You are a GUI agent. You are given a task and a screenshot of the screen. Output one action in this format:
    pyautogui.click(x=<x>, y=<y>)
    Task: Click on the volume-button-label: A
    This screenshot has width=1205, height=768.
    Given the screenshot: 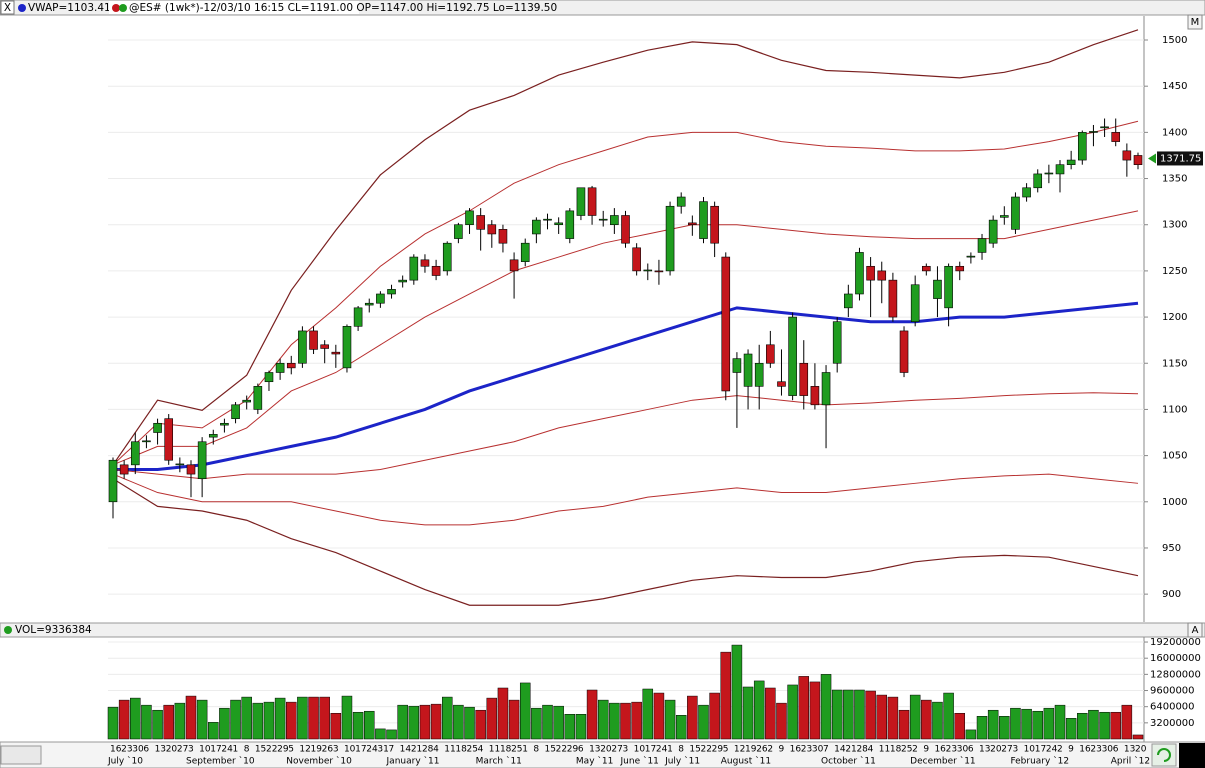 What is the action you would take?
    pyautogui.click(x=1195, y=630)
    